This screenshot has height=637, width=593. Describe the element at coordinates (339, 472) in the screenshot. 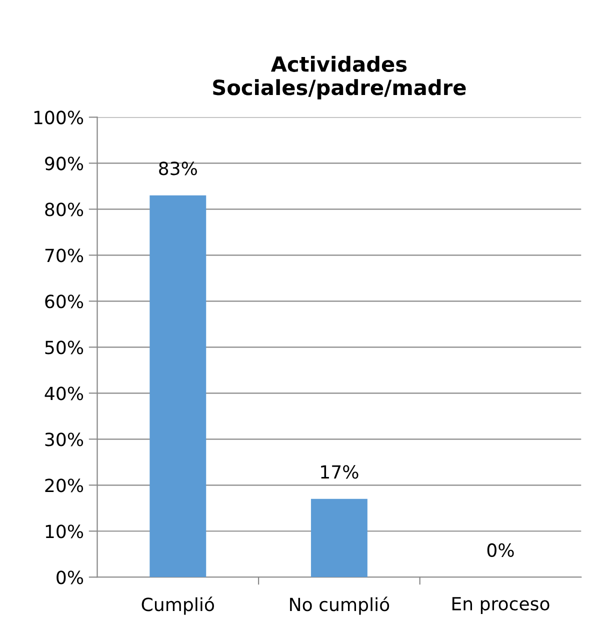

I see `data-label: 17%` at that location.